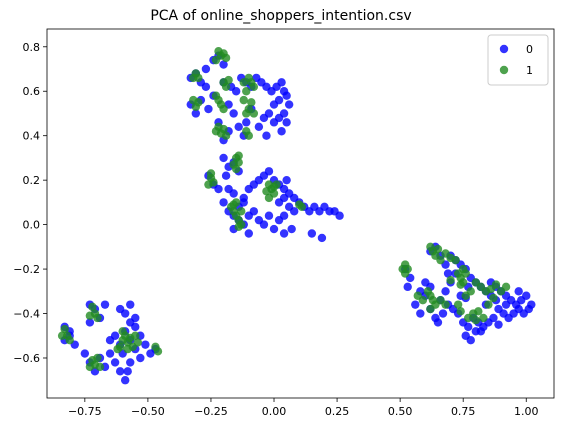 Image resolution: width=563 pixels, height=433 pixels. What do you see at coordinates (32, 180) in the screenshot?
I see `y-tick-label: 0.2` at bounding box center [32, 180].